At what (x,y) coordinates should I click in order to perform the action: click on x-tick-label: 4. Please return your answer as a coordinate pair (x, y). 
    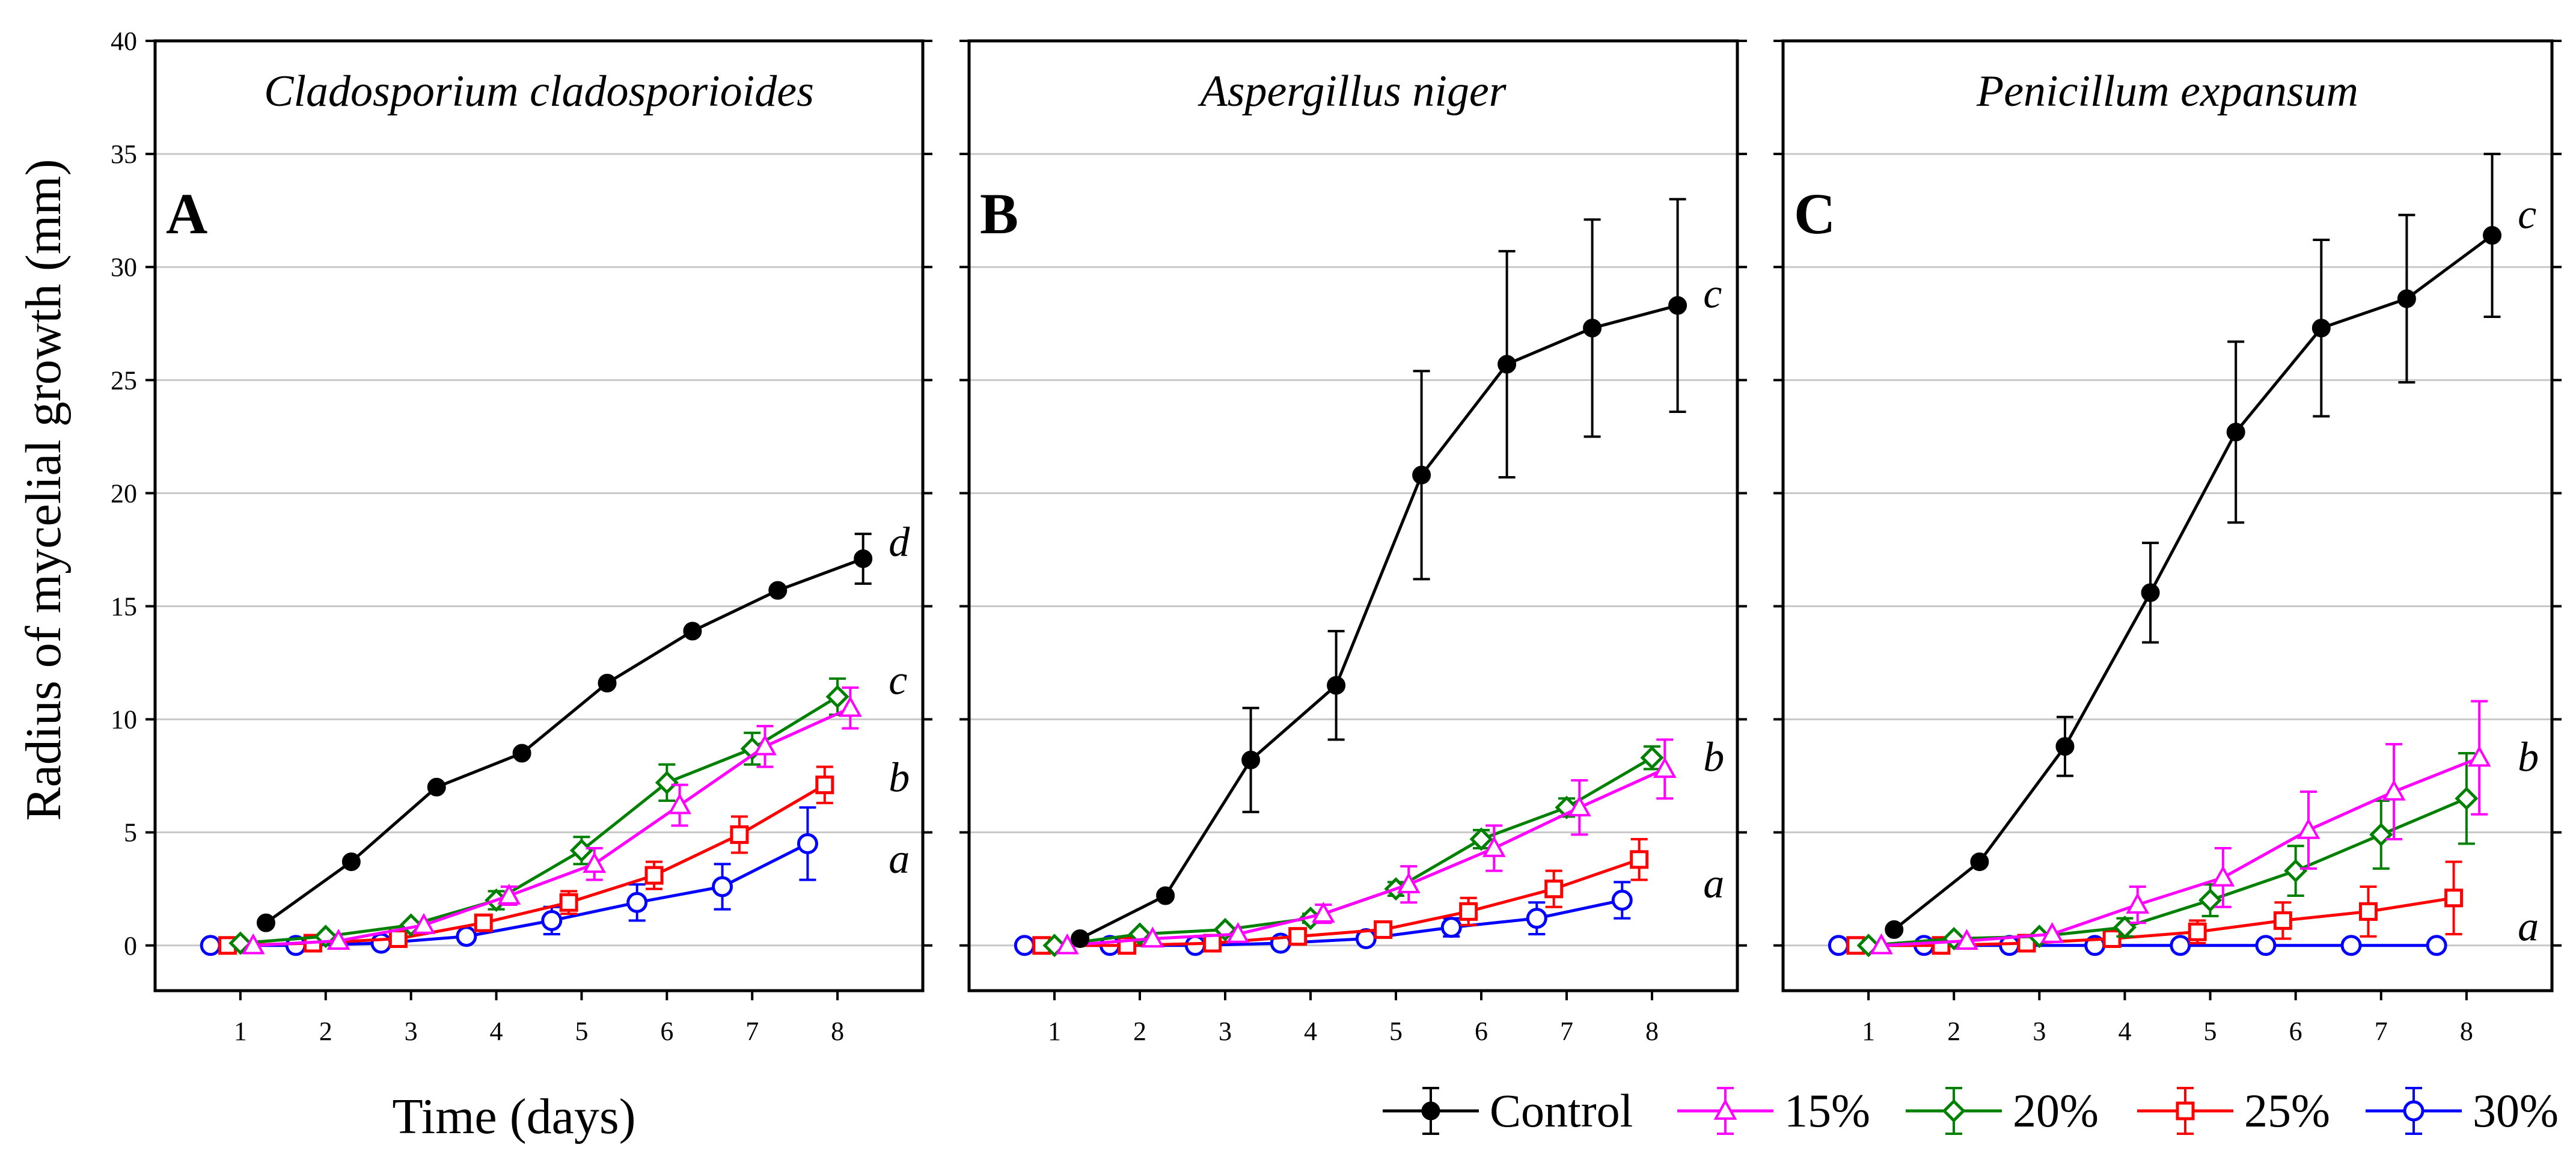
    Looking at the image, I should click on (1310, 1031).